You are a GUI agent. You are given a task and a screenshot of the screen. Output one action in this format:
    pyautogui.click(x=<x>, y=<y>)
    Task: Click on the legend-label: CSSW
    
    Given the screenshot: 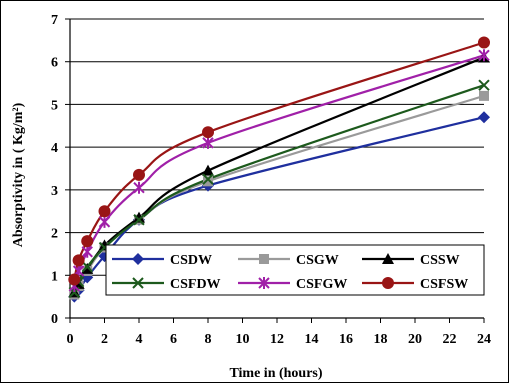 What is the action you would take?
    pyautogui.click(x=440, y=260)
    